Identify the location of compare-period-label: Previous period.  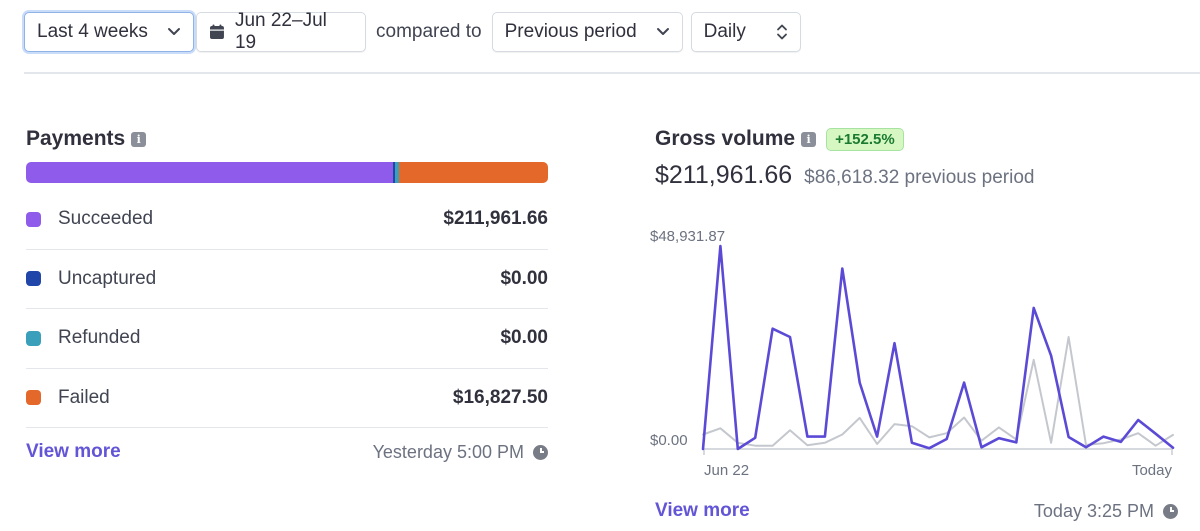
(570, 31).